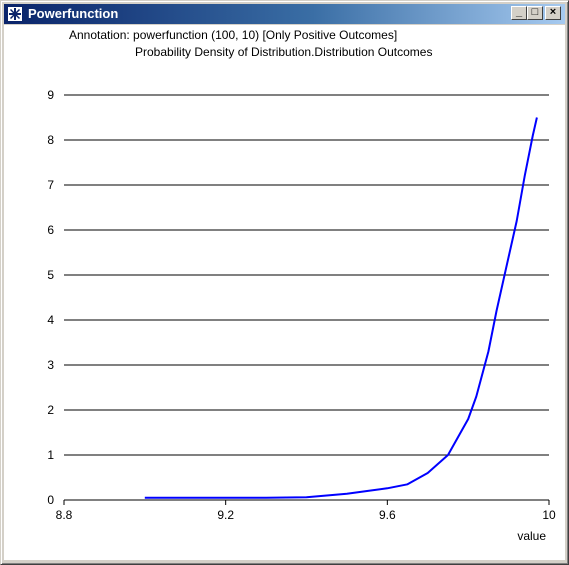 The height and width of the screenshot is (565, 569). What do you see at coordinates (50, 275) in the screenshot?
I see `y-tick-label-5: 5` at bounding box center [50, 275].